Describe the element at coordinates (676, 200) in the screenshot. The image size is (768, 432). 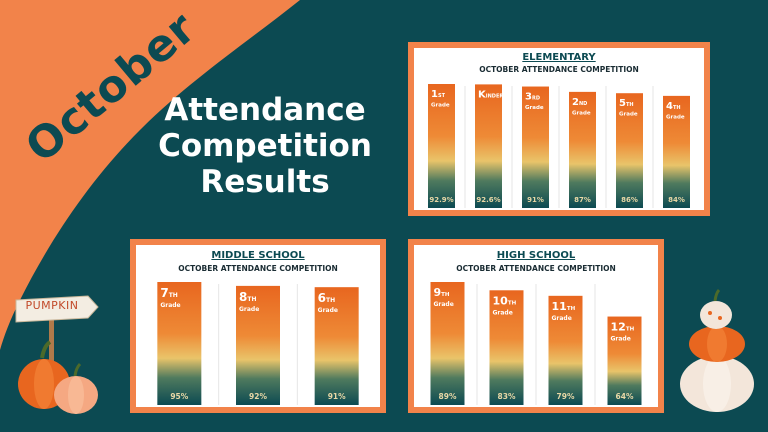
I see `value-label: 84%` at that location.